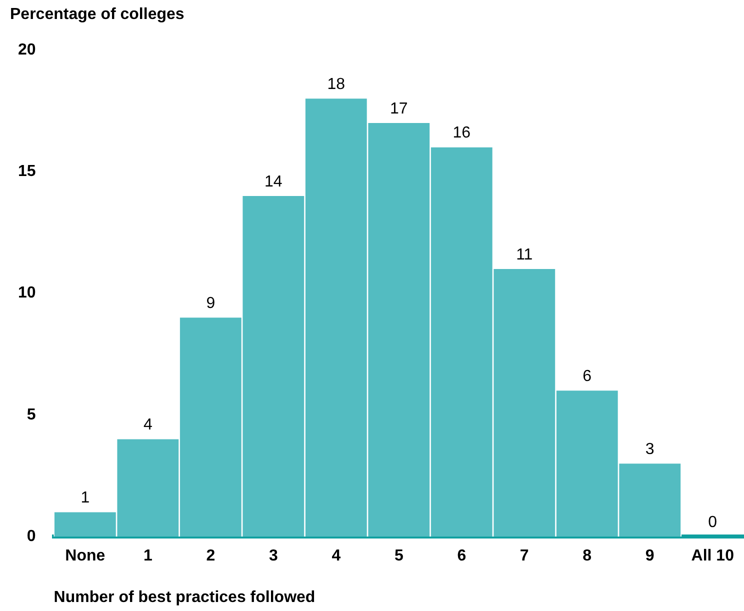  Describe the element at coordinates (97, 15) in the screenshot. I see `y-axis-title: Percentage of colleges` at that location.